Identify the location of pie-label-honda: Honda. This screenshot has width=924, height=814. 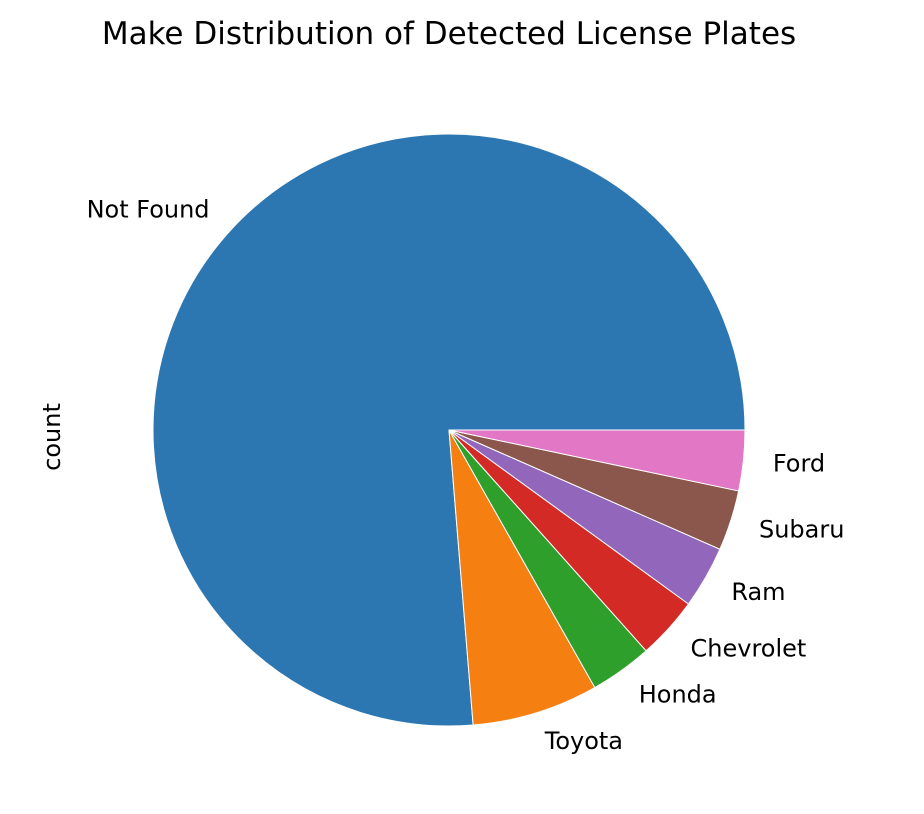
(678, 695).